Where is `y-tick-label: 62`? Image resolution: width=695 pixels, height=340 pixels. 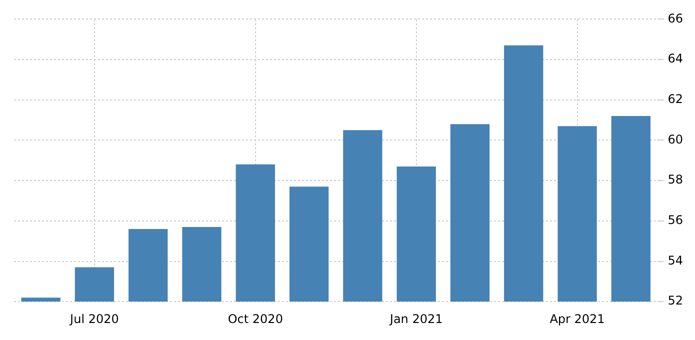
y-tick-label: 62 is located at coordinates (676, 99).